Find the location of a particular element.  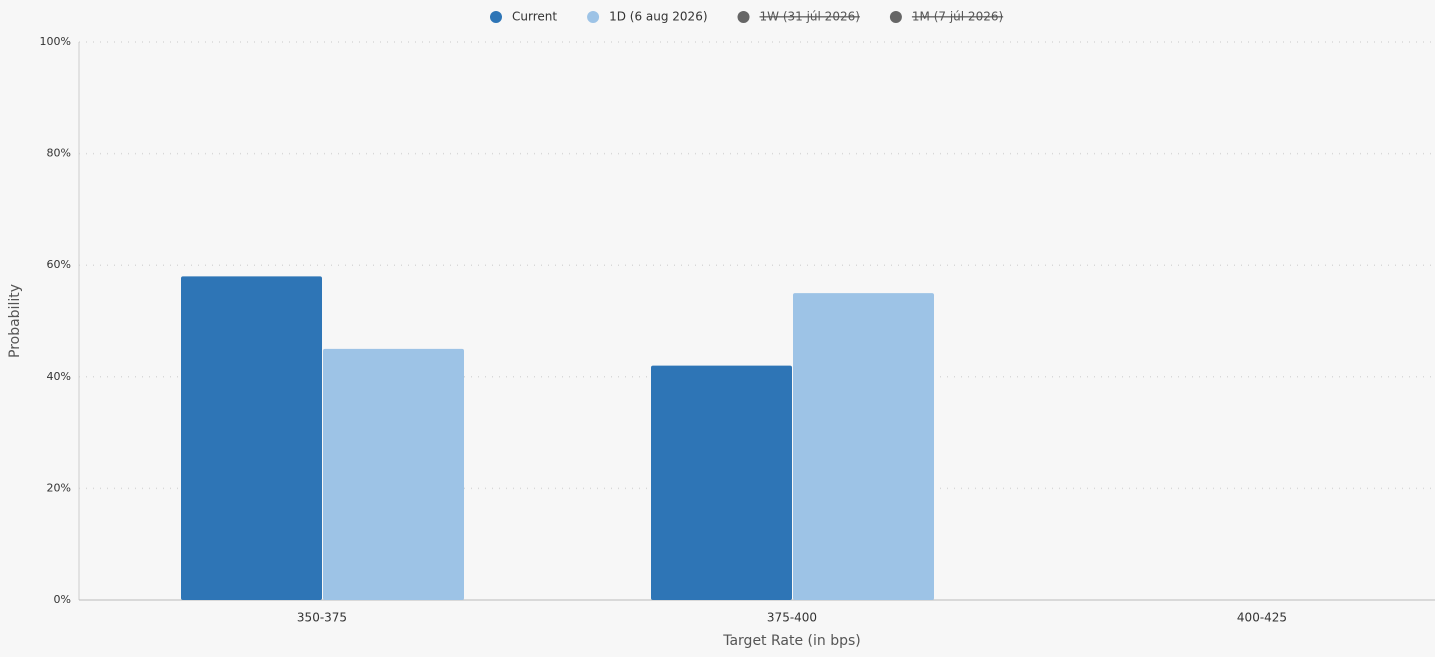

y-tick-label: 40% is located at coordinates (59, 376).